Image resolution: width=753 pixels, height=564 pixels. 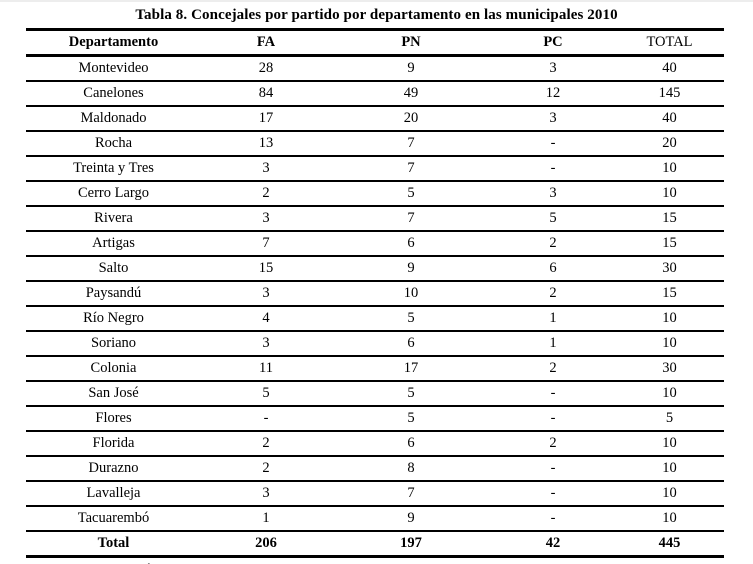 I want to click on cell-departamento: Flores, so click(x=113, y=418).